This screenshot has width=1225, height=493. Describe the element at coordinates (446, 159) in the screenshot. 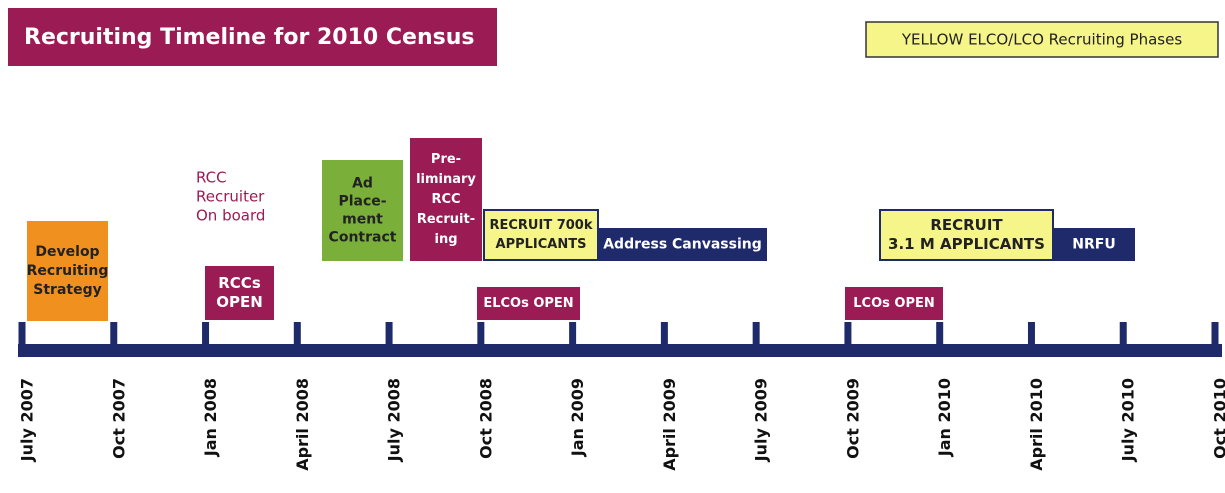

I see `phase-label: Pre-` at that location.